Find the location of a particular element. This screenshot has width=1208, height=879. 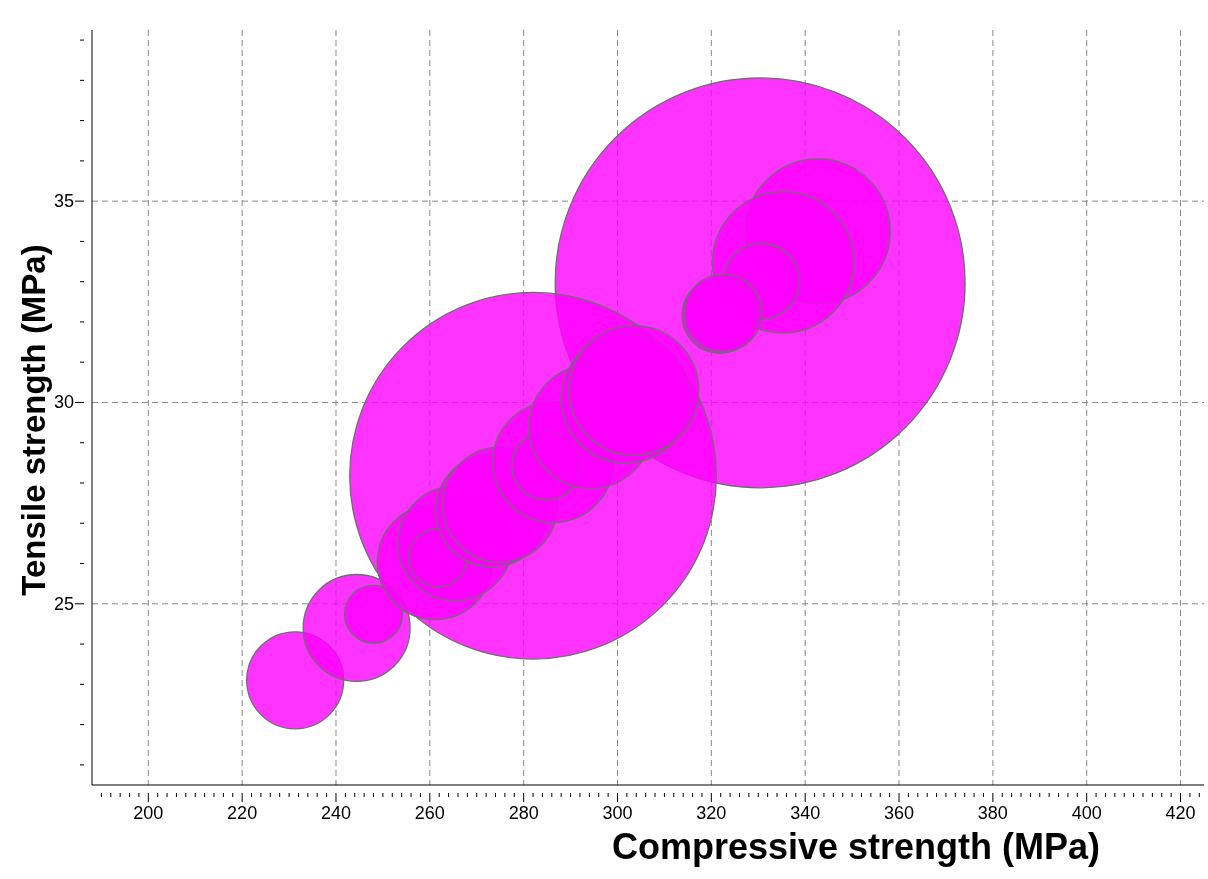

x-tick-label: 200 is located at coordinates (148, 813).